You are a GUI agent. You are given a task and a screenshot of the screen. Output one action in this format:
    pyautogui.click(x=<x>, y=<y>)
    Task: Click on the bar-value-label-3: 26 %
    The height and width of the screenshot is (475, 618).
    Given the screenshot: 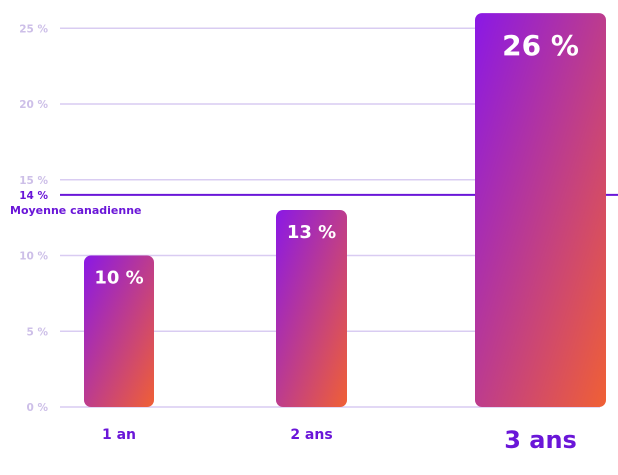 What is the action you would take?
    pyautogui.click(x=540, y=45)
    